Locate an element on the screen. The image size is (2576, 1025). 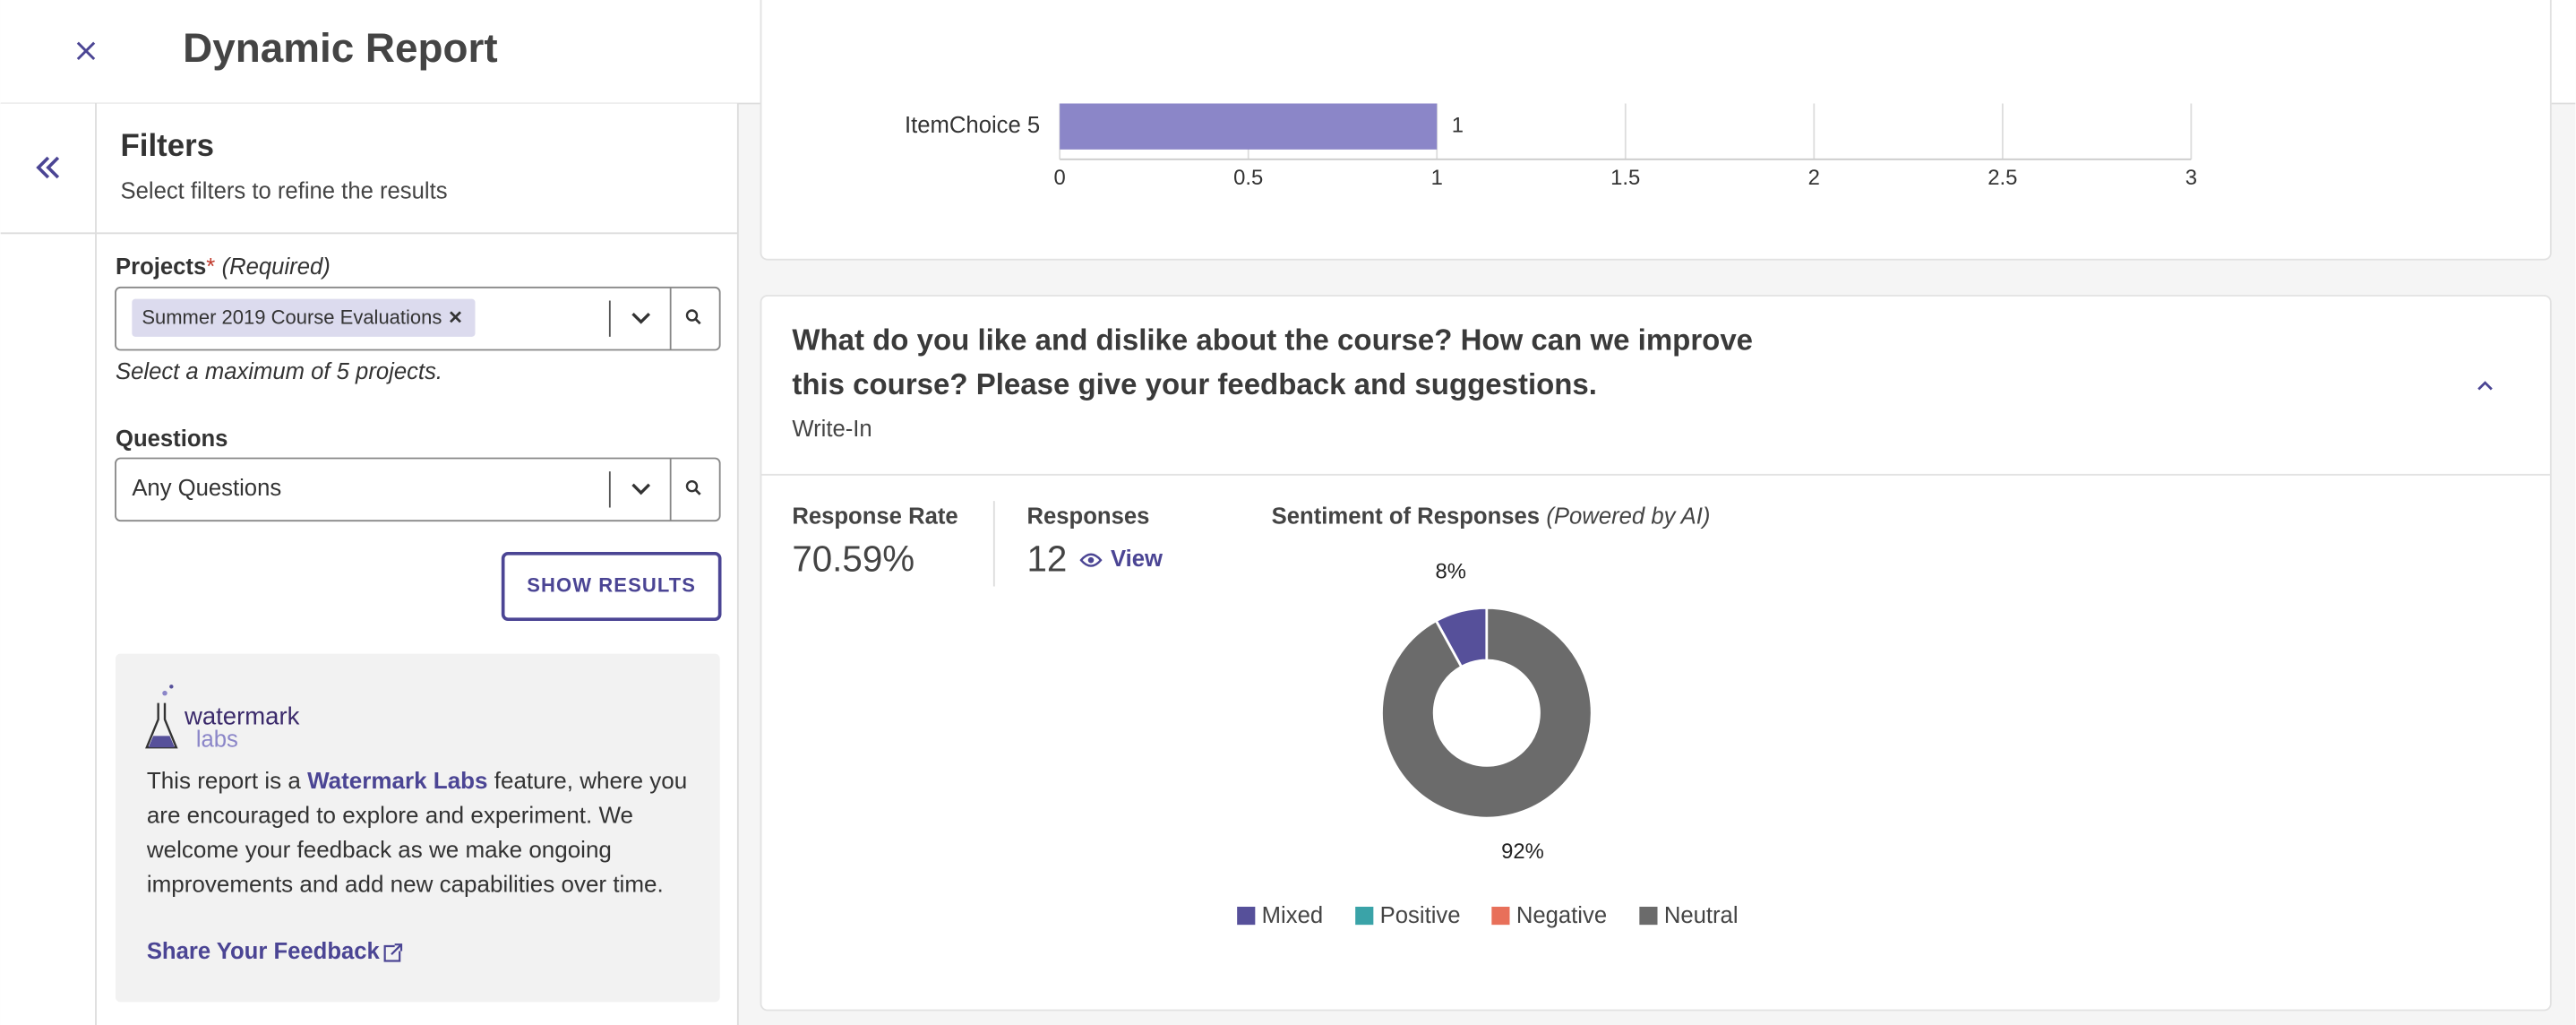
label-text: Projects is located at coordinates (161, 267).